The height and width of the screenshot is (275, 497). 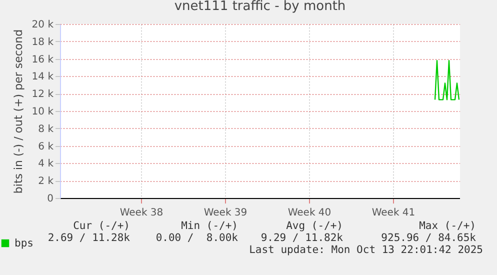 What do you see at coordinates (310, 213) in the screenshot?
I see `x-tick-label: Week 40` at bounding box center [310, 213].